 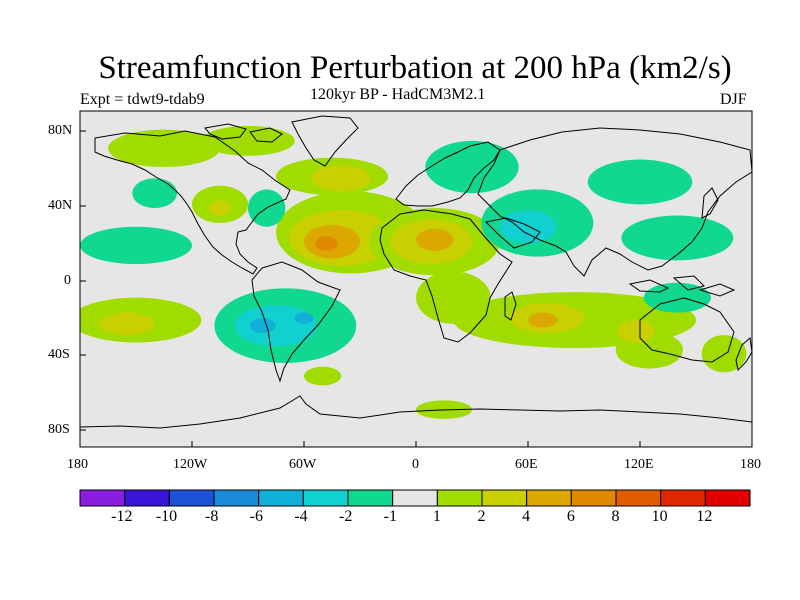 I want to click on colorbar-label-12: 10, so click(x=659, y=516).